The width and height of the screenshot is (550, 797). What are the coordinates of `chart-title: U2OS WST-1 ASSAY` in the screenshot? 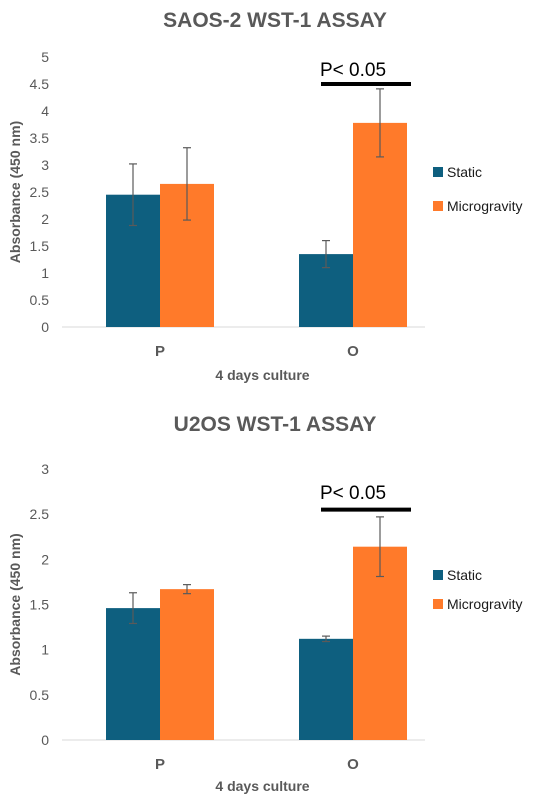 It's located at (275, 424).